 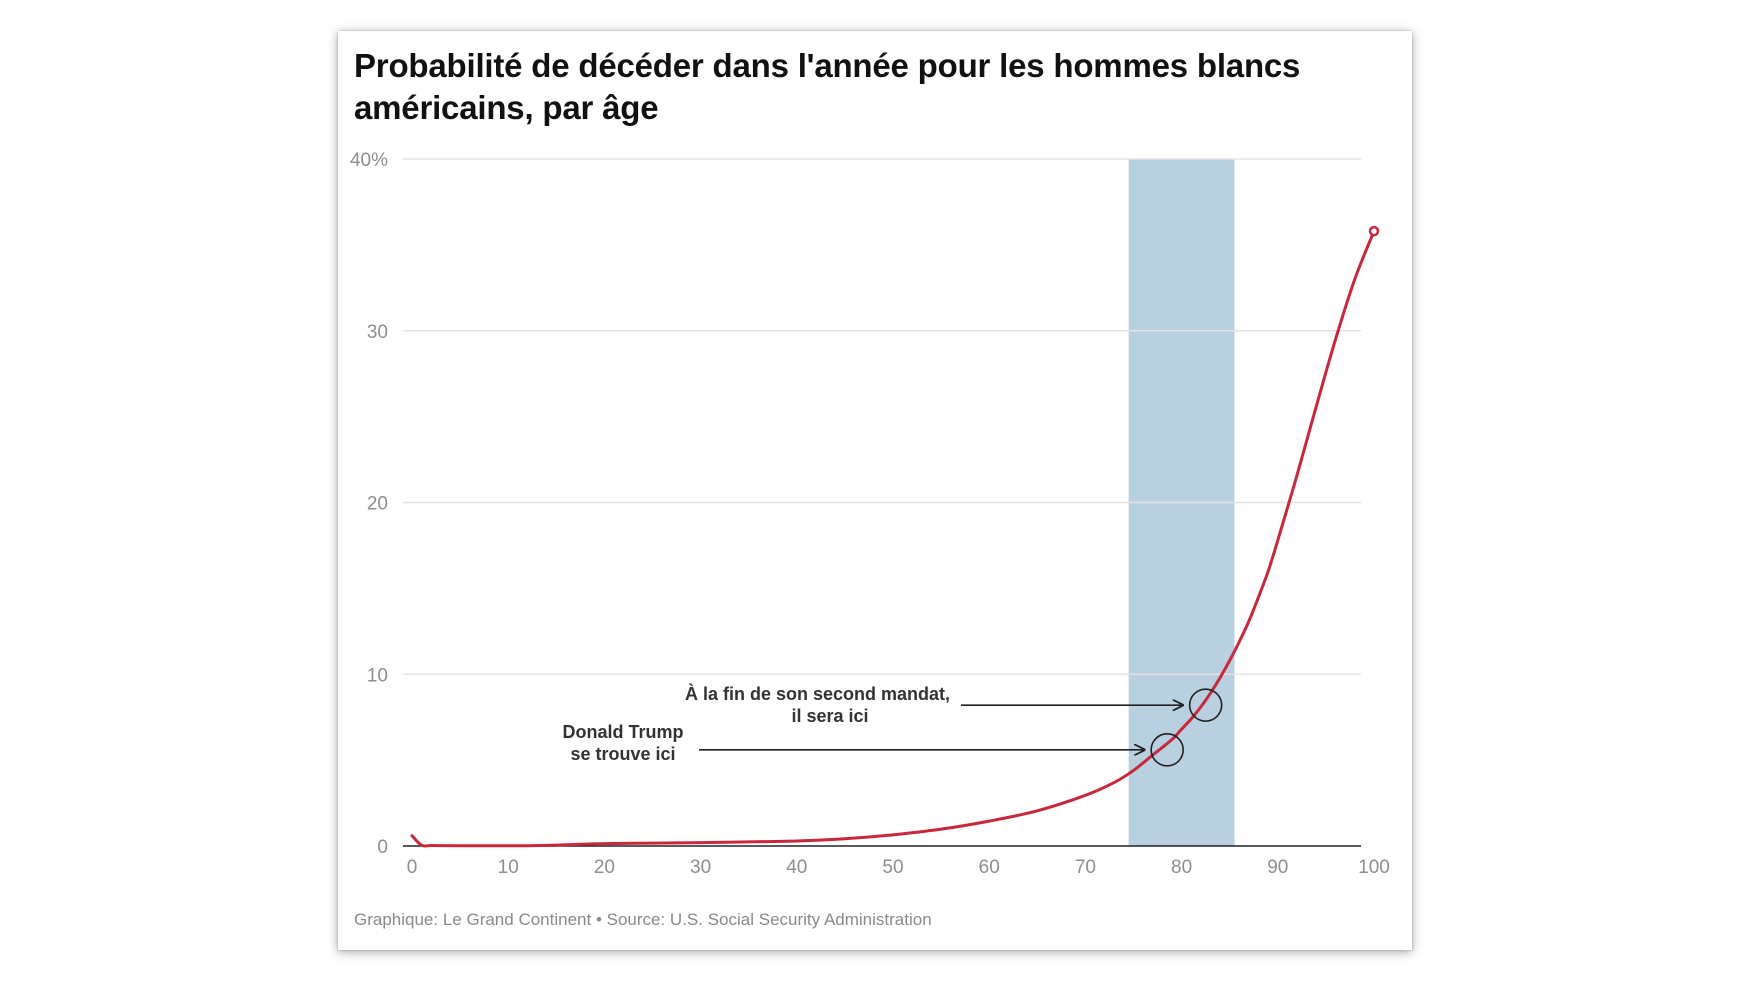 What do you see at coordinates (412, 867) in the screenshot?
I see `x-tick-label-0: 0` at bounding box center [412, 867].